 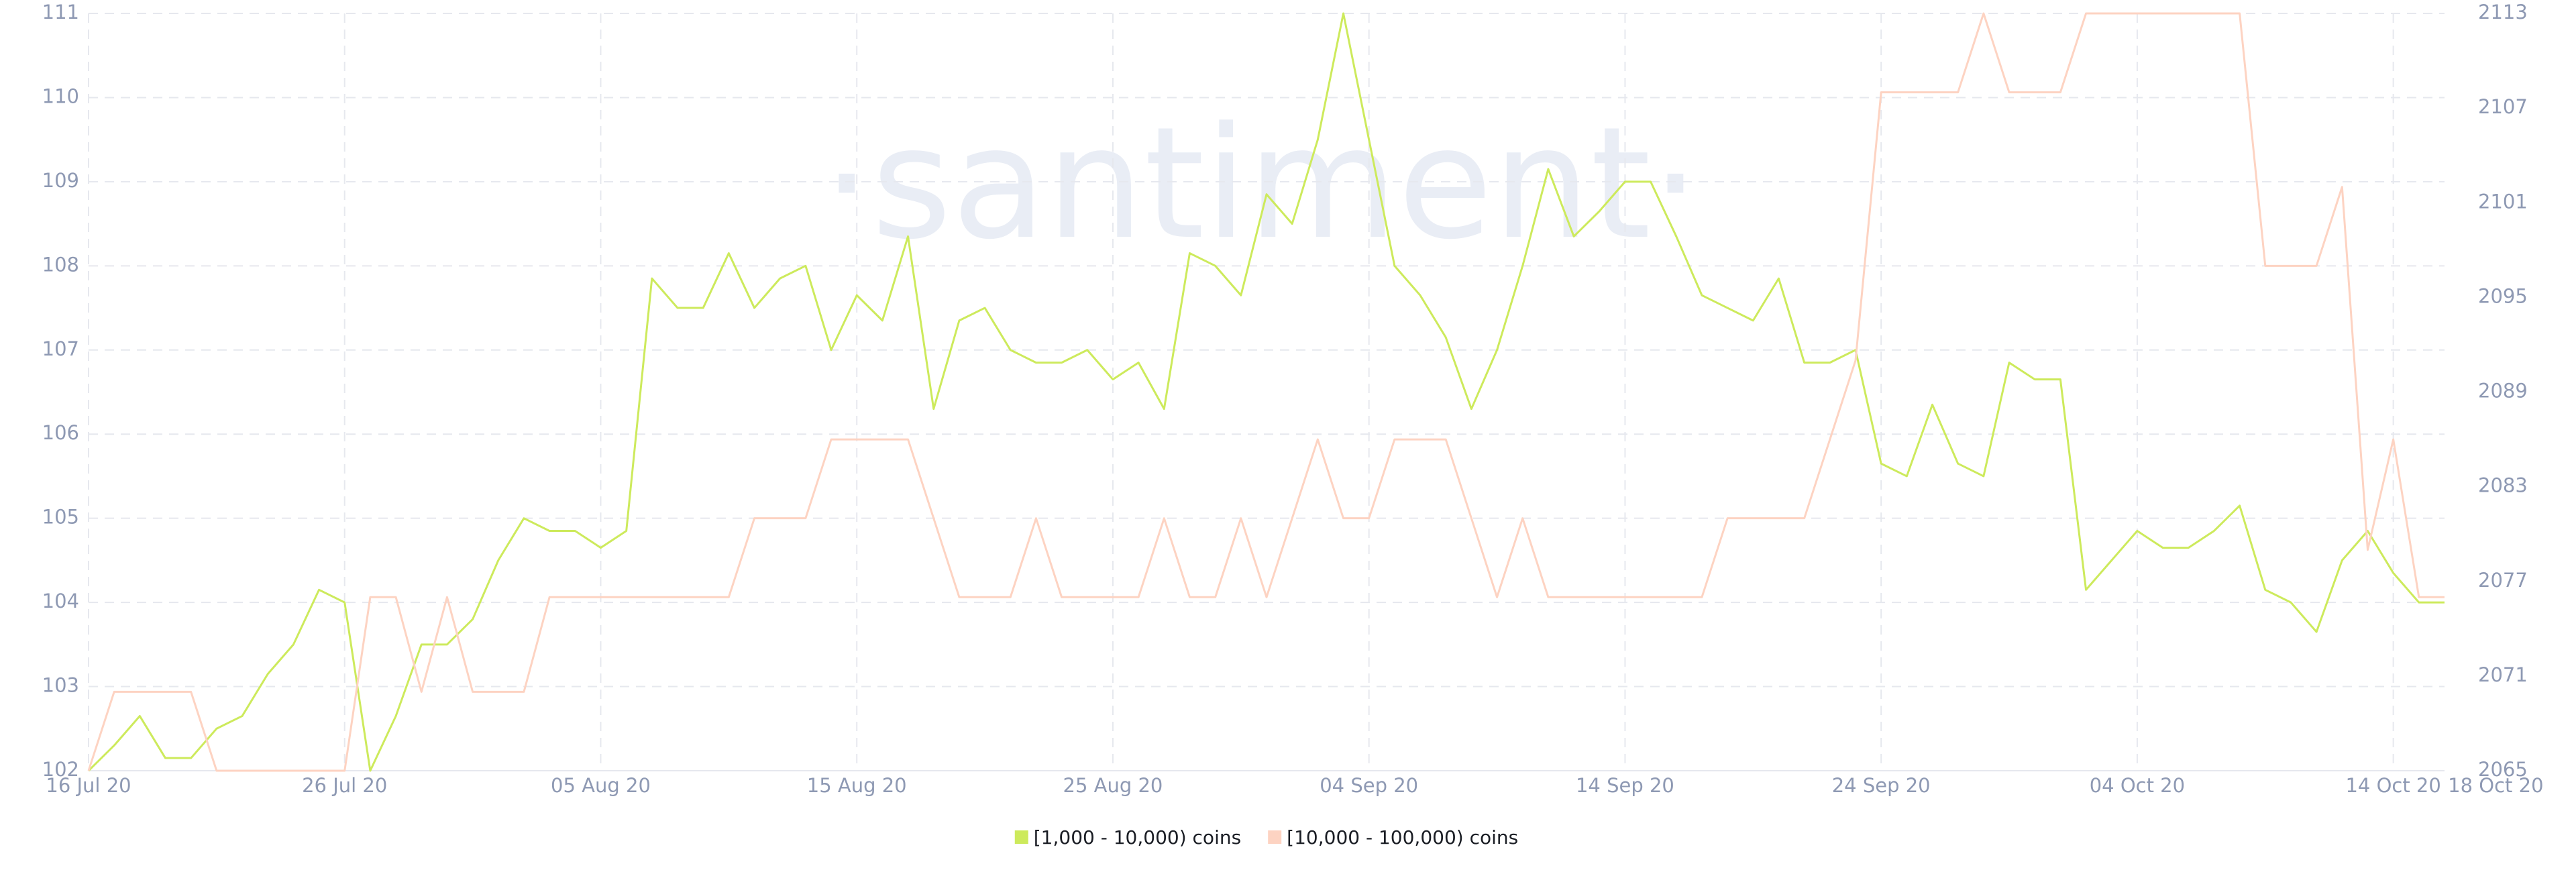 I want to click on x-tick-label: 14 Oct 20, so click(x=2392, y=785).